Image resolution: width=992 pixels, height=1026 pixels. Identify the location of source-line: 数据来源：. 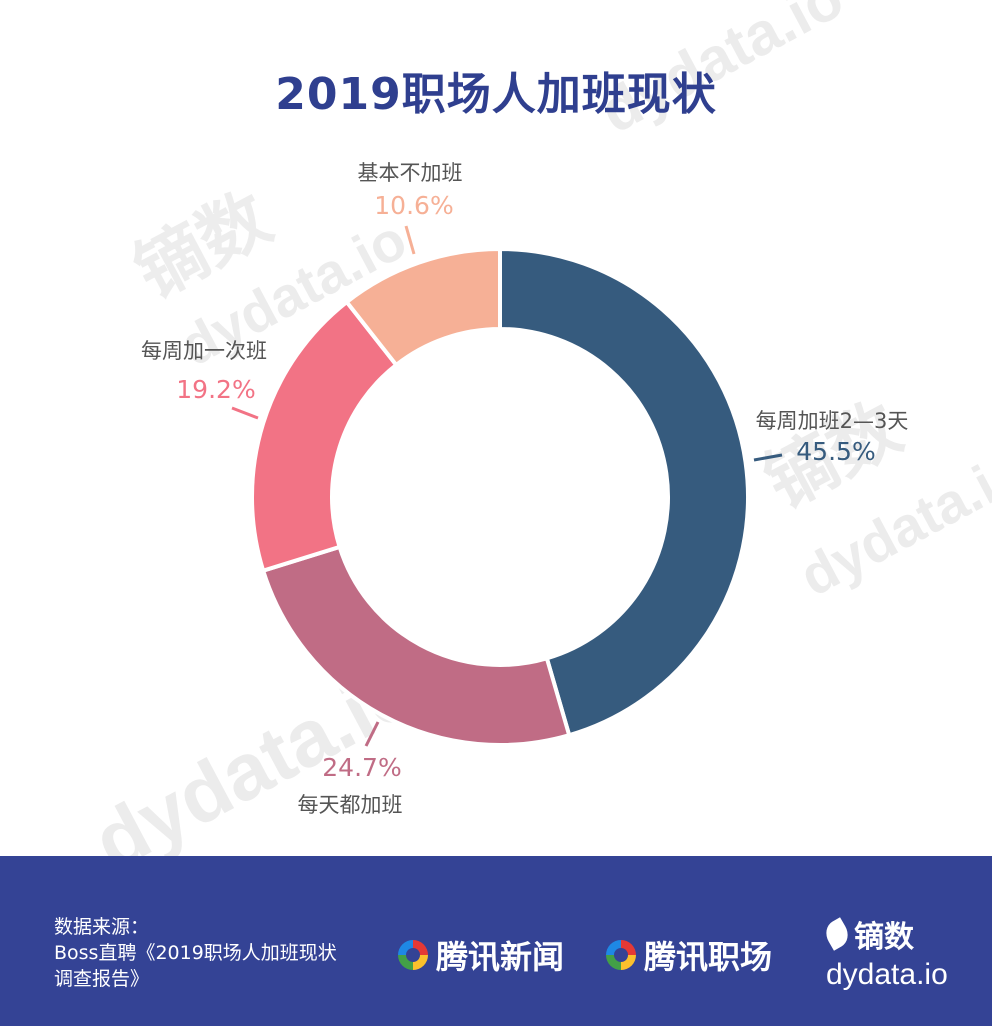
(102, 927).